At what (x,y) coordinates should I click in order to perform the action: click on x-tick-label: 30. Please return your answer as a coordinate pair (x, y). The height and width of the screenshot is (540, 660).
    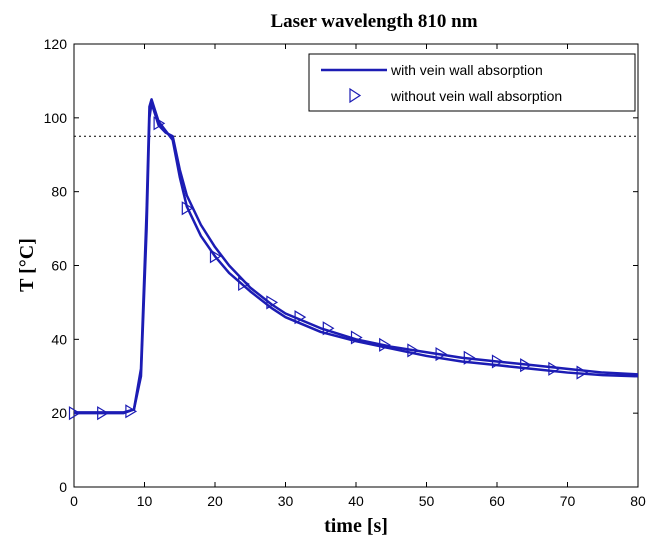
    Looking at the image, I should click on (286, 501).